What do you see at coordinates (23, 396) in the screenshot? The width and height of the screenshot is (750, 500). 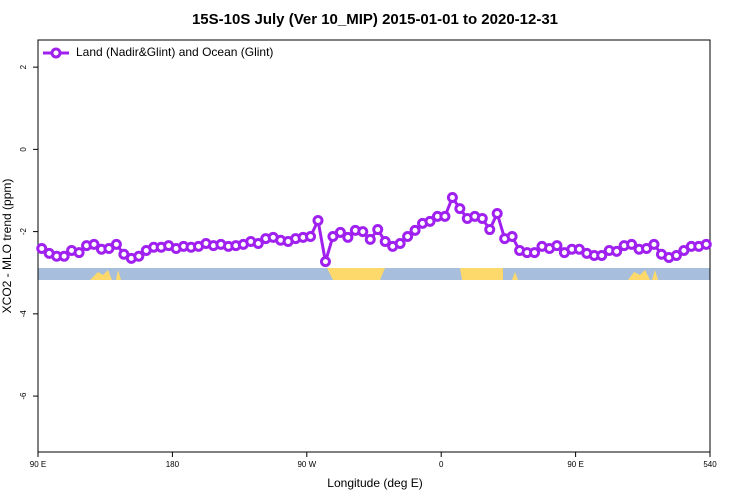 I see `y-tick-label: -6` at bounding box center [23, 396].